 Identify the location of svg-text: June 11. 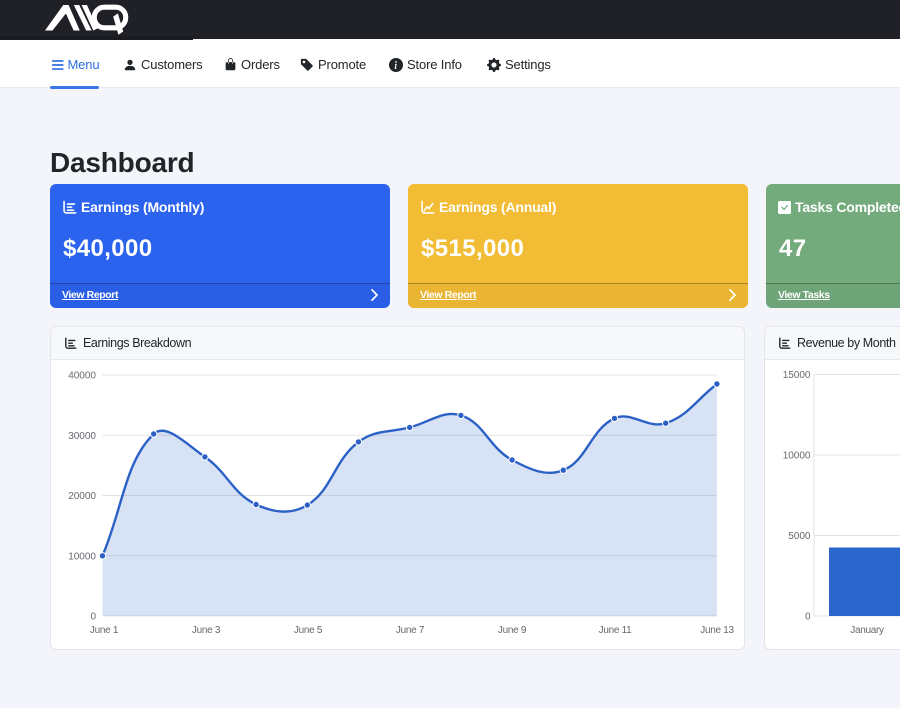
(615, 630).